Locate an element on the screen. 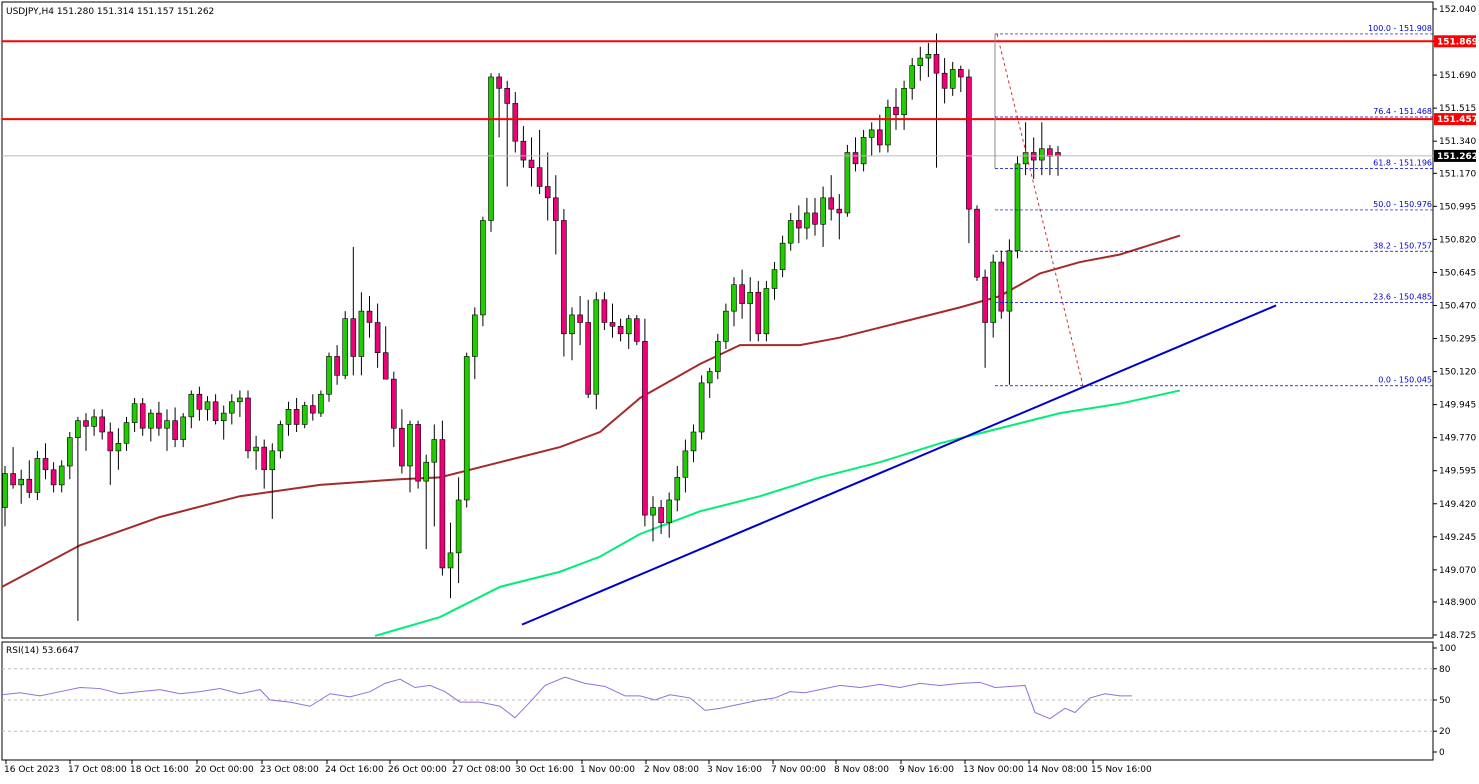 The image size is (1479, 784). price-tick-label: 150.820 is located at coordinates (1457, 240).